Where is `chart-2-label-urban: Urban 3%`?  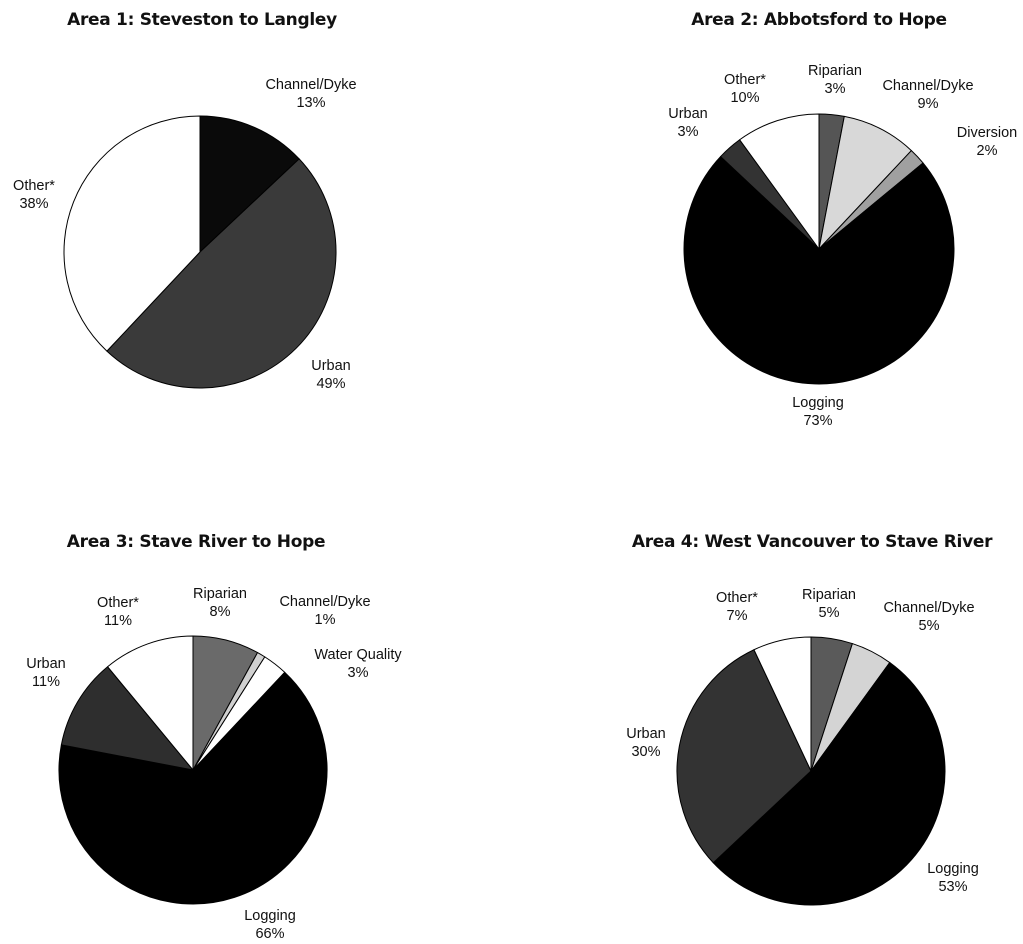 chart-2-label-urban: Urban 3% is located at coordinates (688, 123).